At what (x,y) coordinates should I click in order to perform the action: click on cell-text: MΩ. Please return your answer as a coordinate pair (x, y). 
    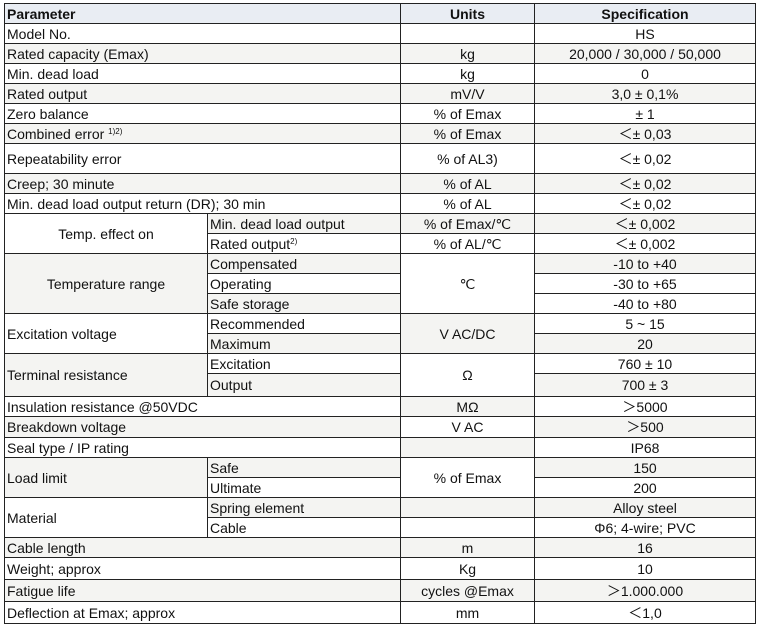
    Looking at the image, I should click on (467, 406).